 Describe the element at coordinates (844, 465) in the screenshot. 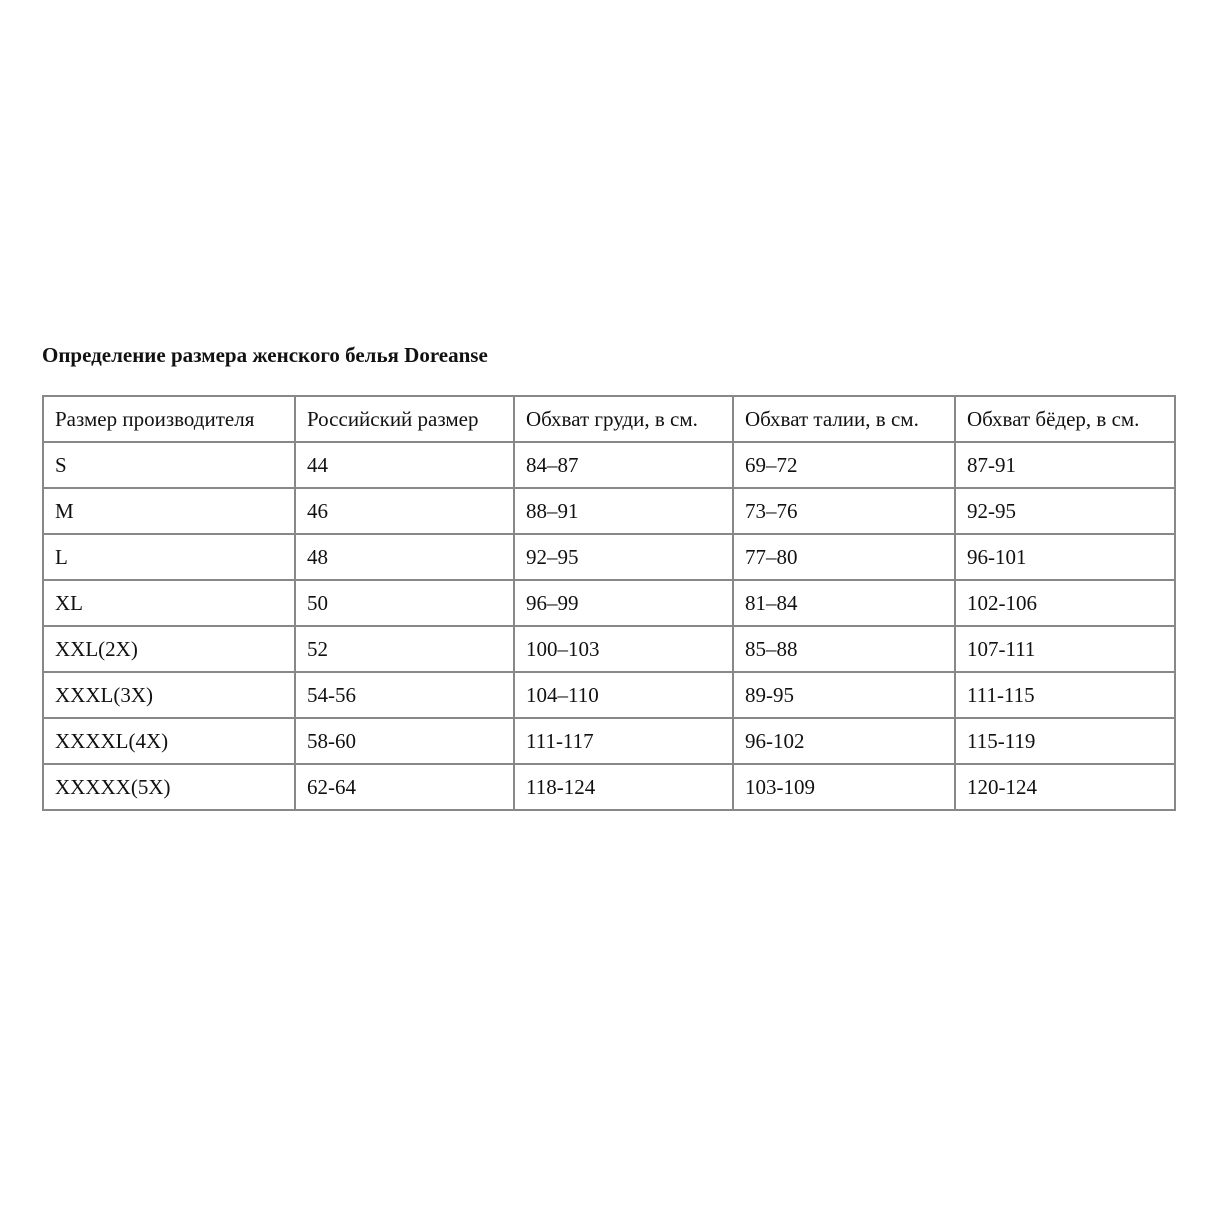

I see `table-cell: 69–72` at that location.